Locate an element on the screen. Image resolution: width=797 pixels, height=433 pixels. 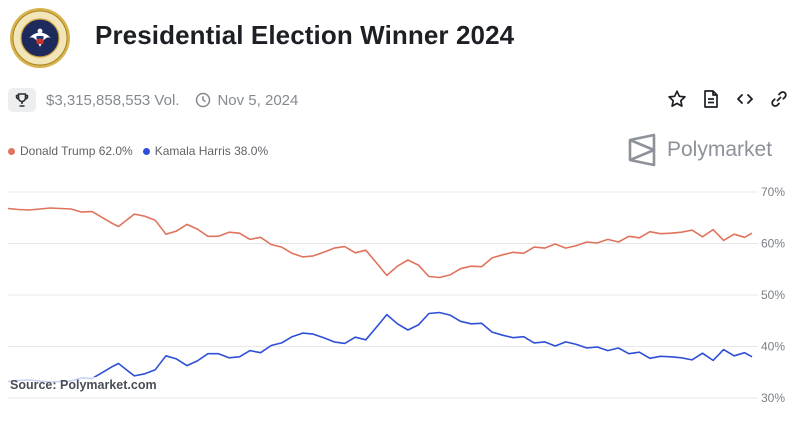
document-icon is located at coordinates (711, 99).